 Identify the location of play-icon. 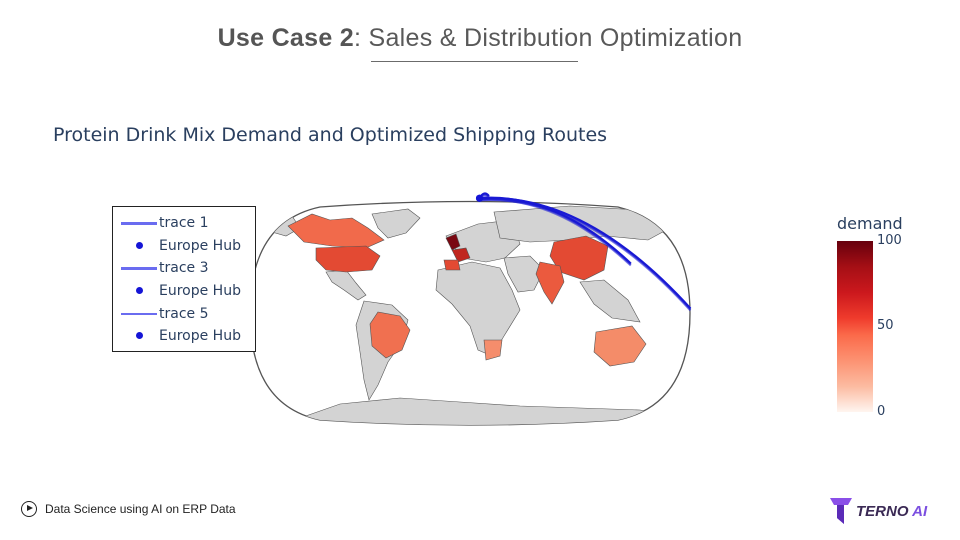
(29, 509).